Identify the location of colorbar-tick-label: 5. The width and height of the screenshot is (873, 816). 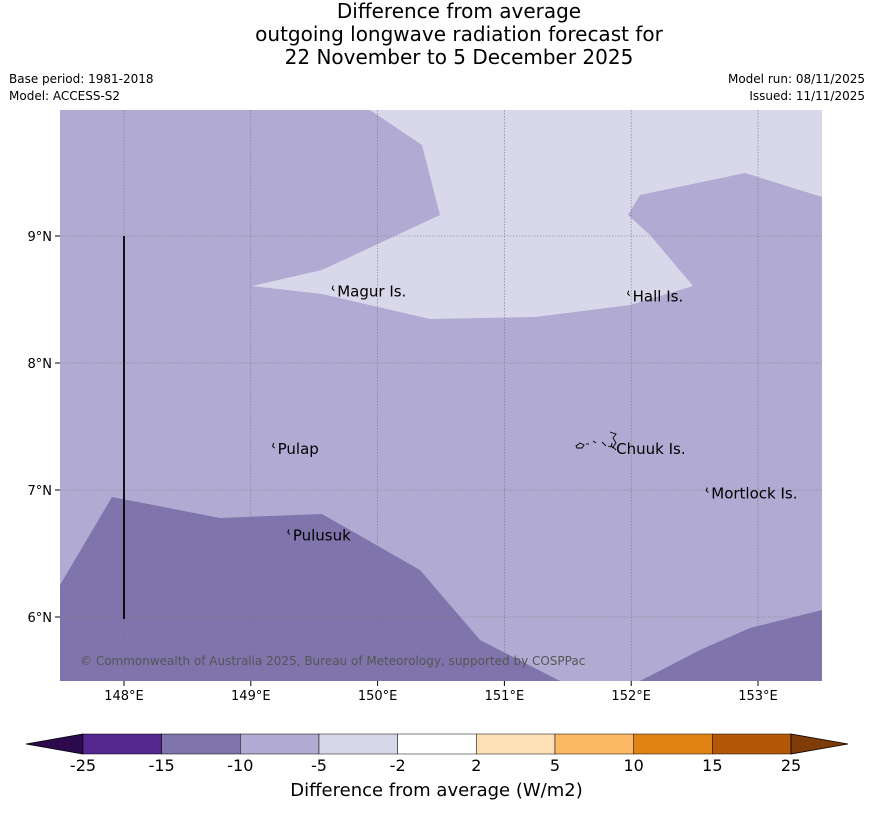
(555, 765).